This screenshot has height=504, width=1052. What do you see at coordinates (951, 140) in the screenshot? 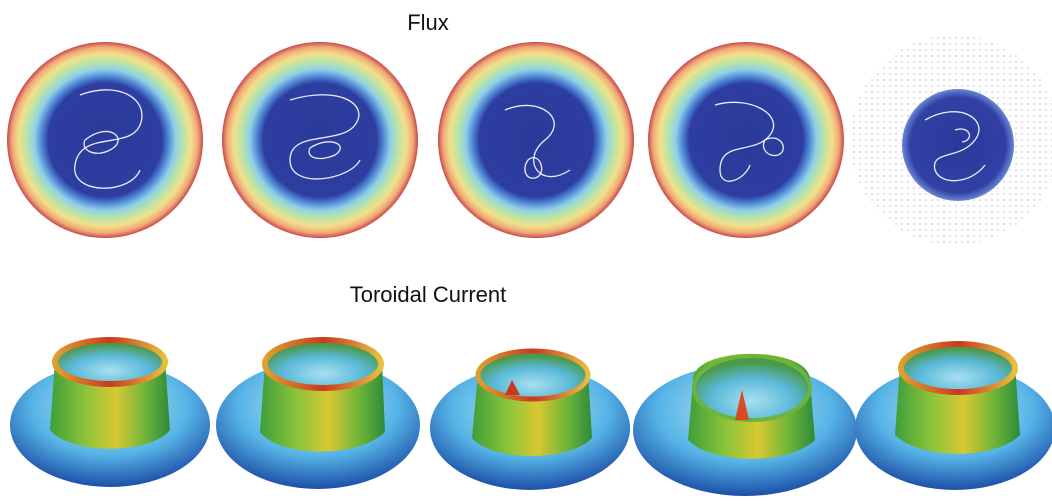
I see `flux-disk-scattered` at bounding box center [951, 140].